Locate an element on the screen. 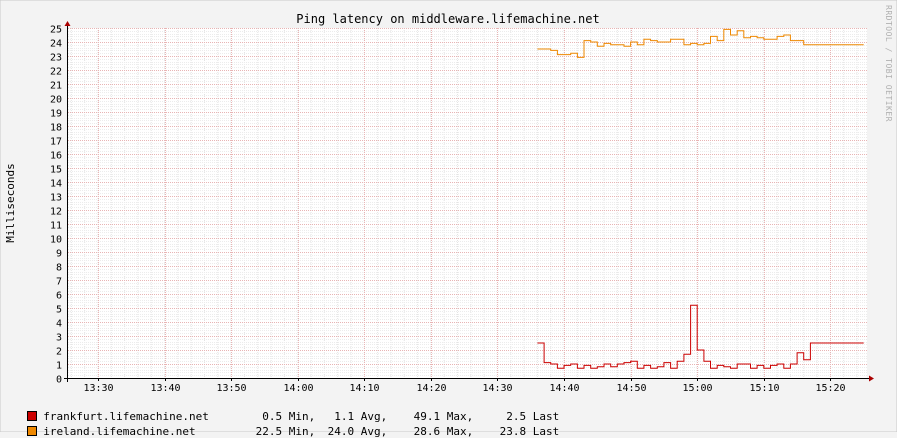  y-tick-label: 17 is located at coordinates (56, 142).